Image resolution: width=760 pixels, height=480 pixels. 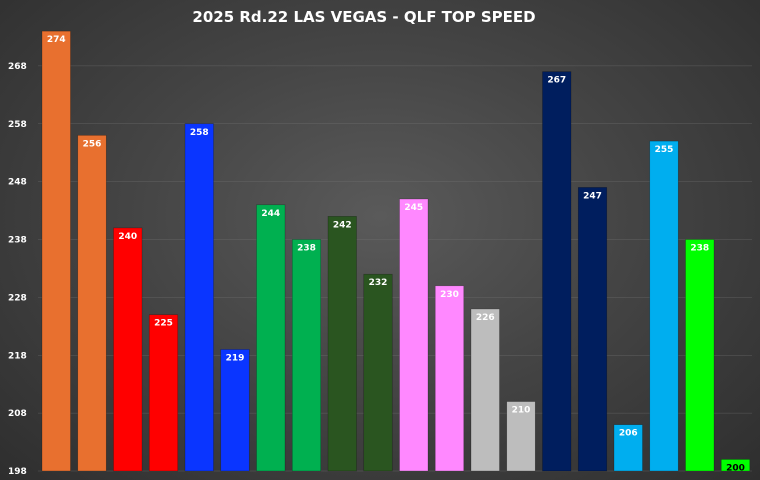 What do you see at coordinates (592, 196) in the screenshot?
I see `bar-value-label: 247` at bounding box center [592, 196].